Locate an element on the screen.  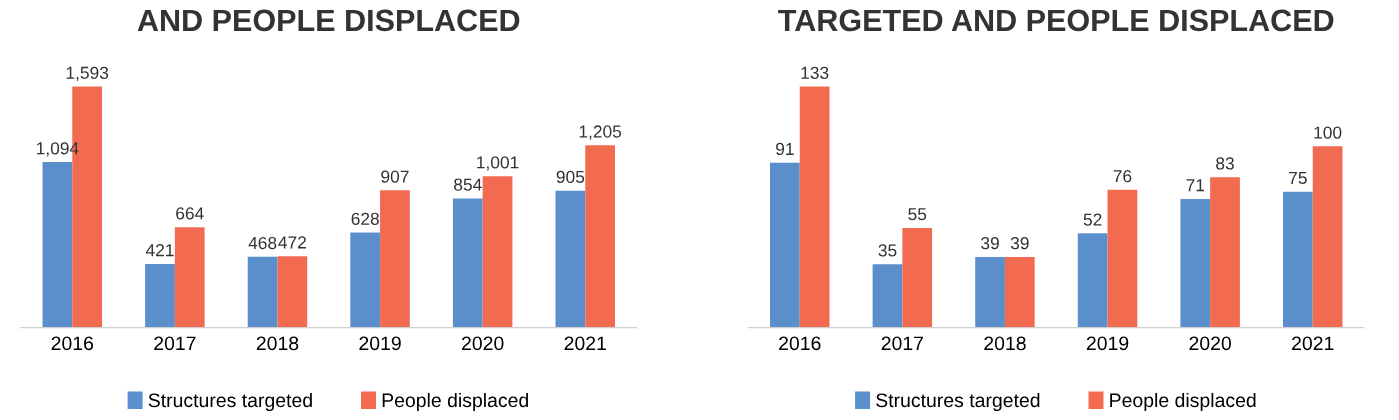
data-label: 52 is located at coordinates (1092, 219).